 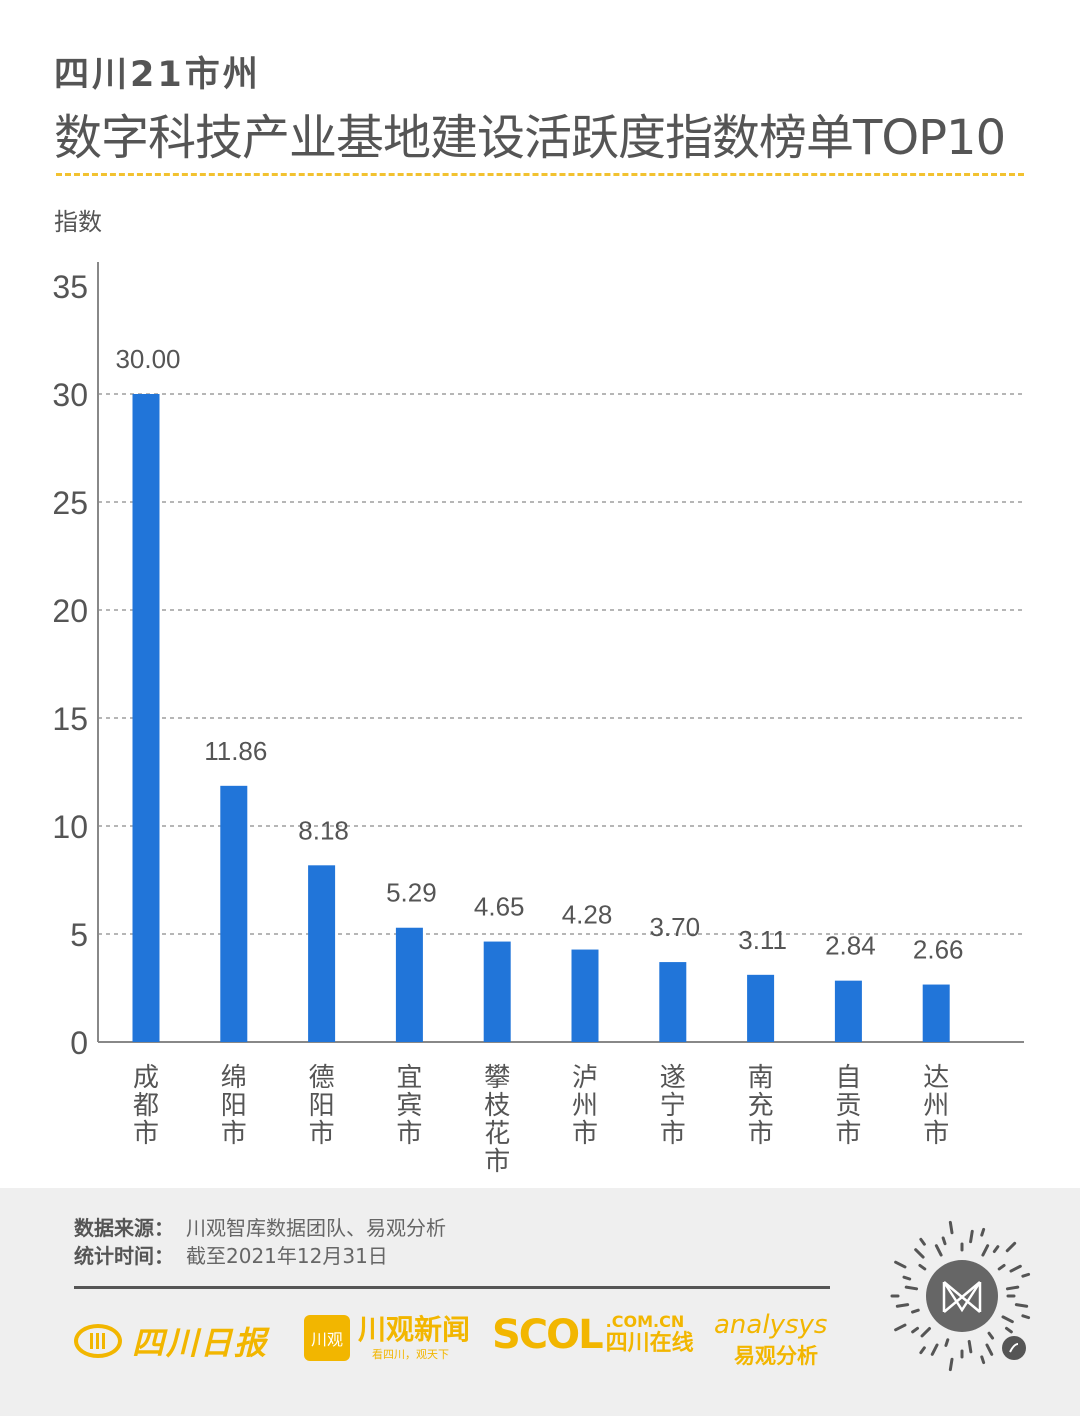 I want to click on x-tick-label: 泸州市, so click(x=585, y=1106).